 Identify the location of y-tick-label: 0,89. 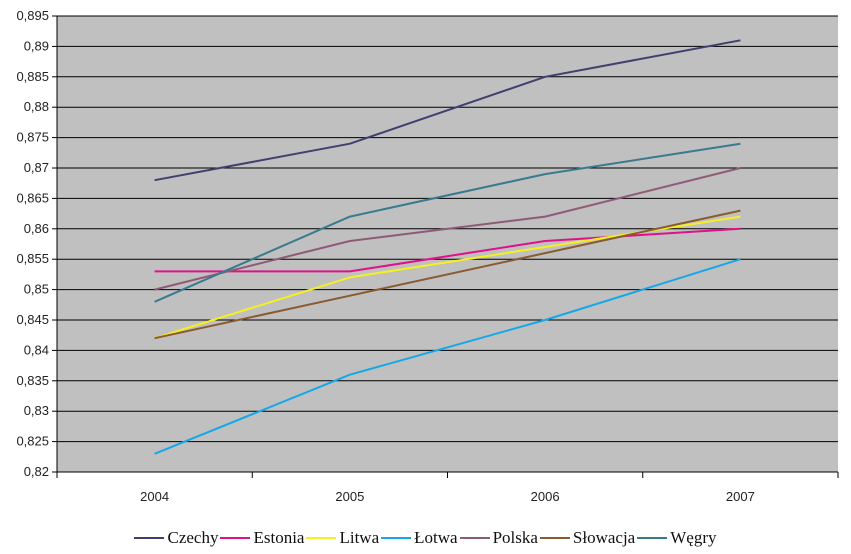
(36, 45).